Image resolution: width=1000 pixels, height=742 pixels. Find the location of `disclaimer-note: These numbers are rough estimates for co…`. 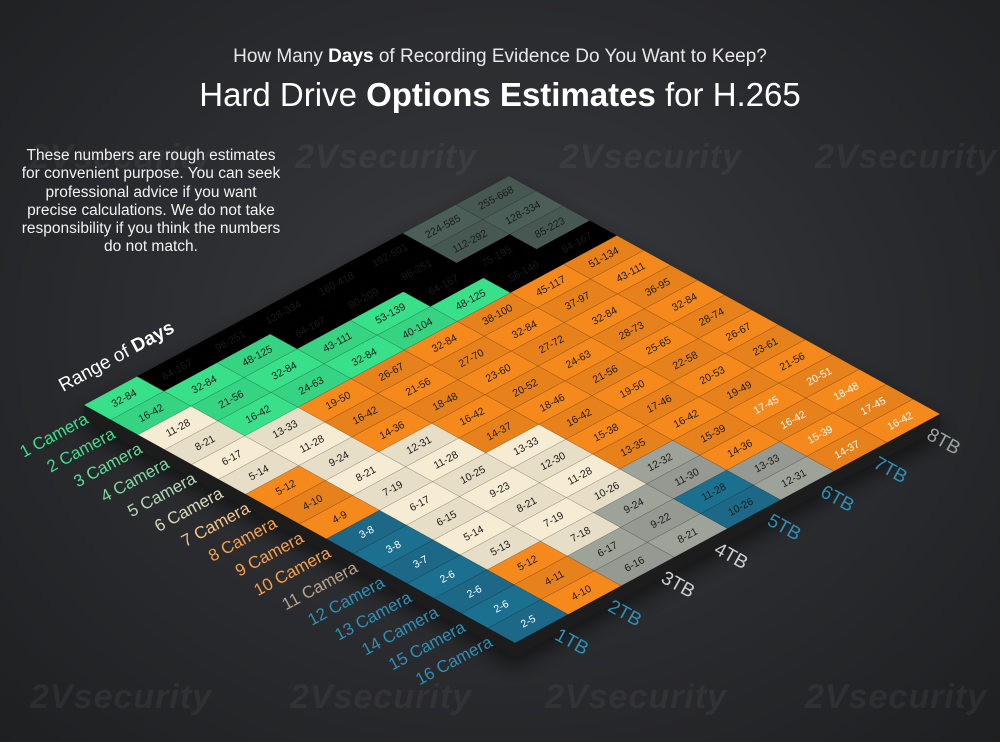

disclaimer-note: These numbers are rough estimates for co… is located at coordinates (151, 201).